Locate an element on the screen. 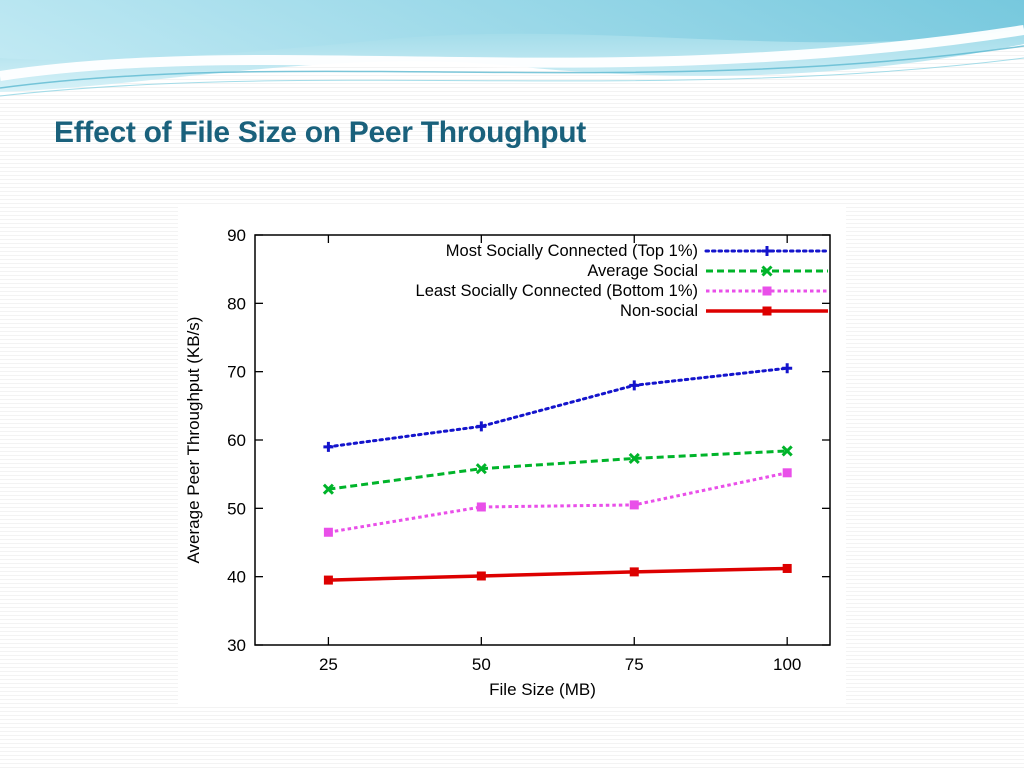  svg-text: Average Social is located at coordinates (642, 271).